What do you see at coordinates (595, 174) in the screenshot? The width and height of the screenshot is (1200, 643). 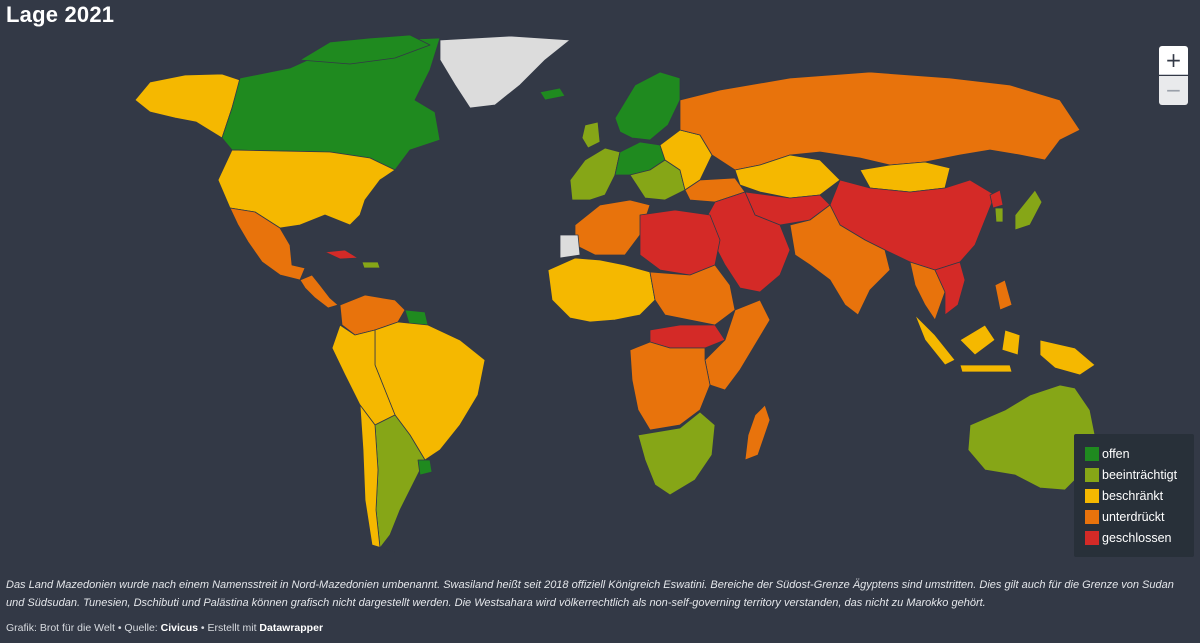 I see `region-western-europe` at bounding box center [595, 174].